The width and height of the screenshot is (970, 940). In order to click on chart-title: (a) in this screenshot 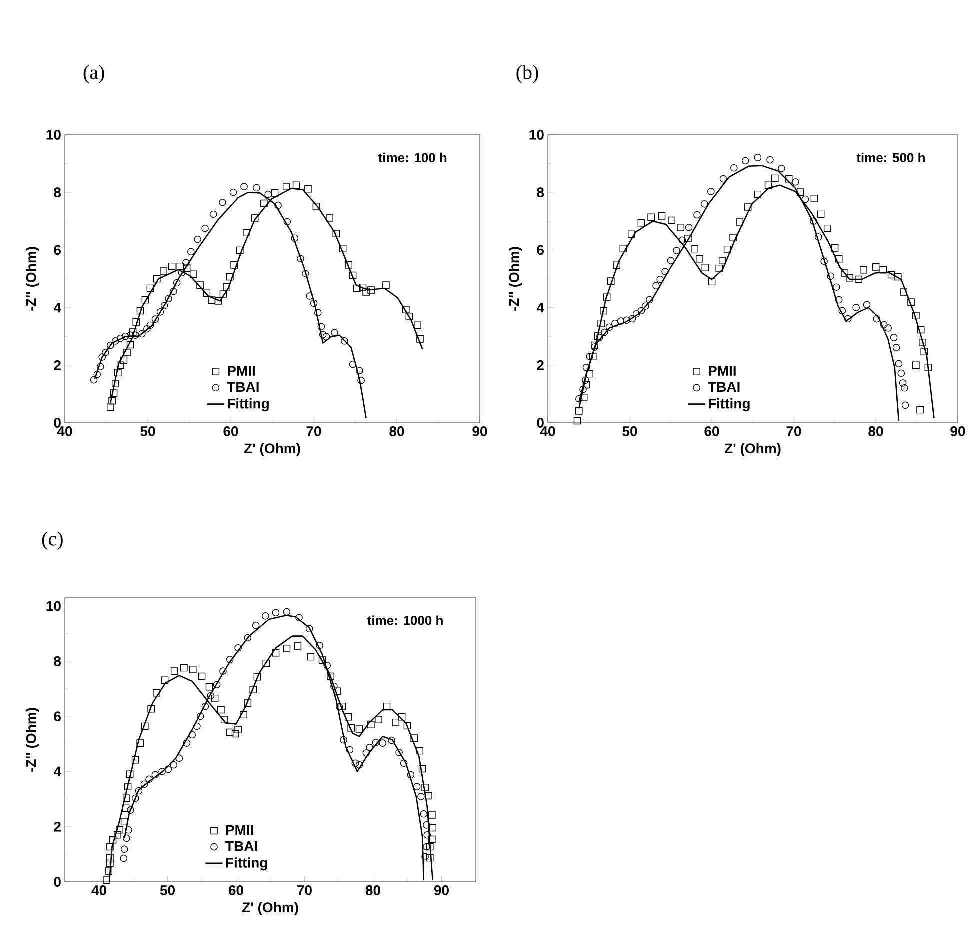, I will do `click(94, 74)`.